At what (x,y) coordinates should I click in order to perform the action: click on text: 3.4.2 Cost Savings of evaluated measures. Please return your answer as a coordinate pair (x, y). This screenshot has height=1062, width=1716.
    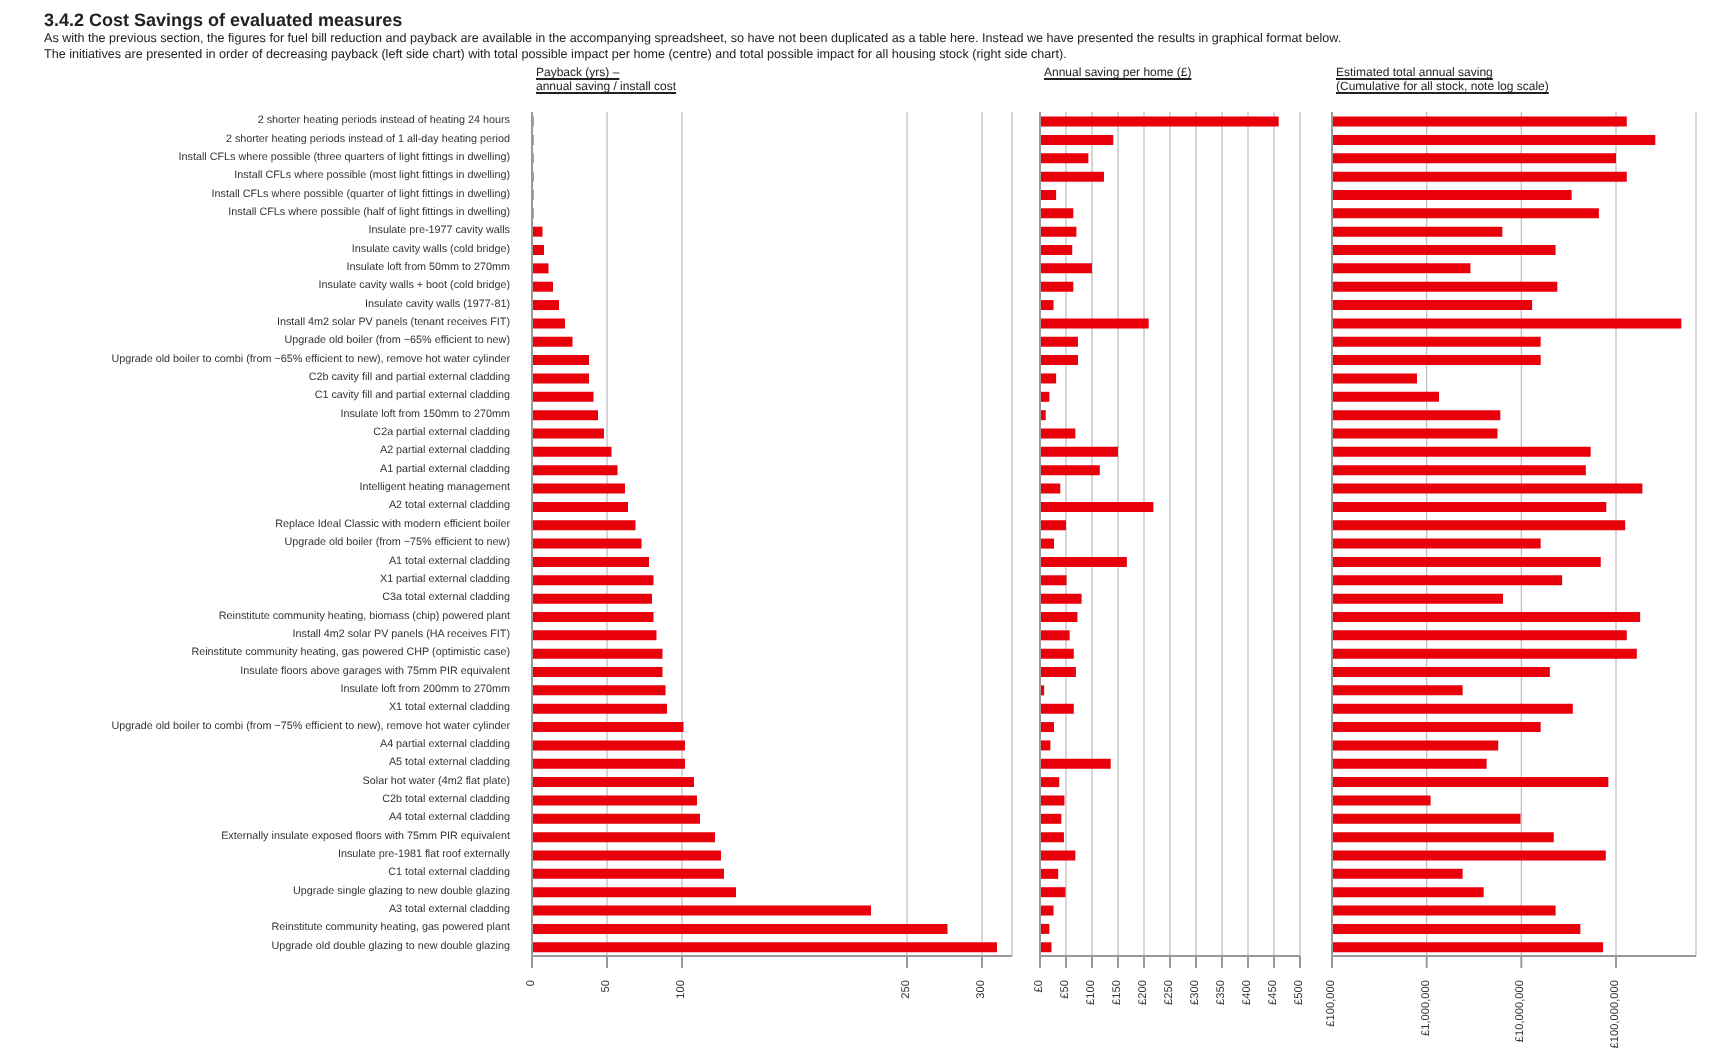
    Looking at the image, I should click on (224, 20).